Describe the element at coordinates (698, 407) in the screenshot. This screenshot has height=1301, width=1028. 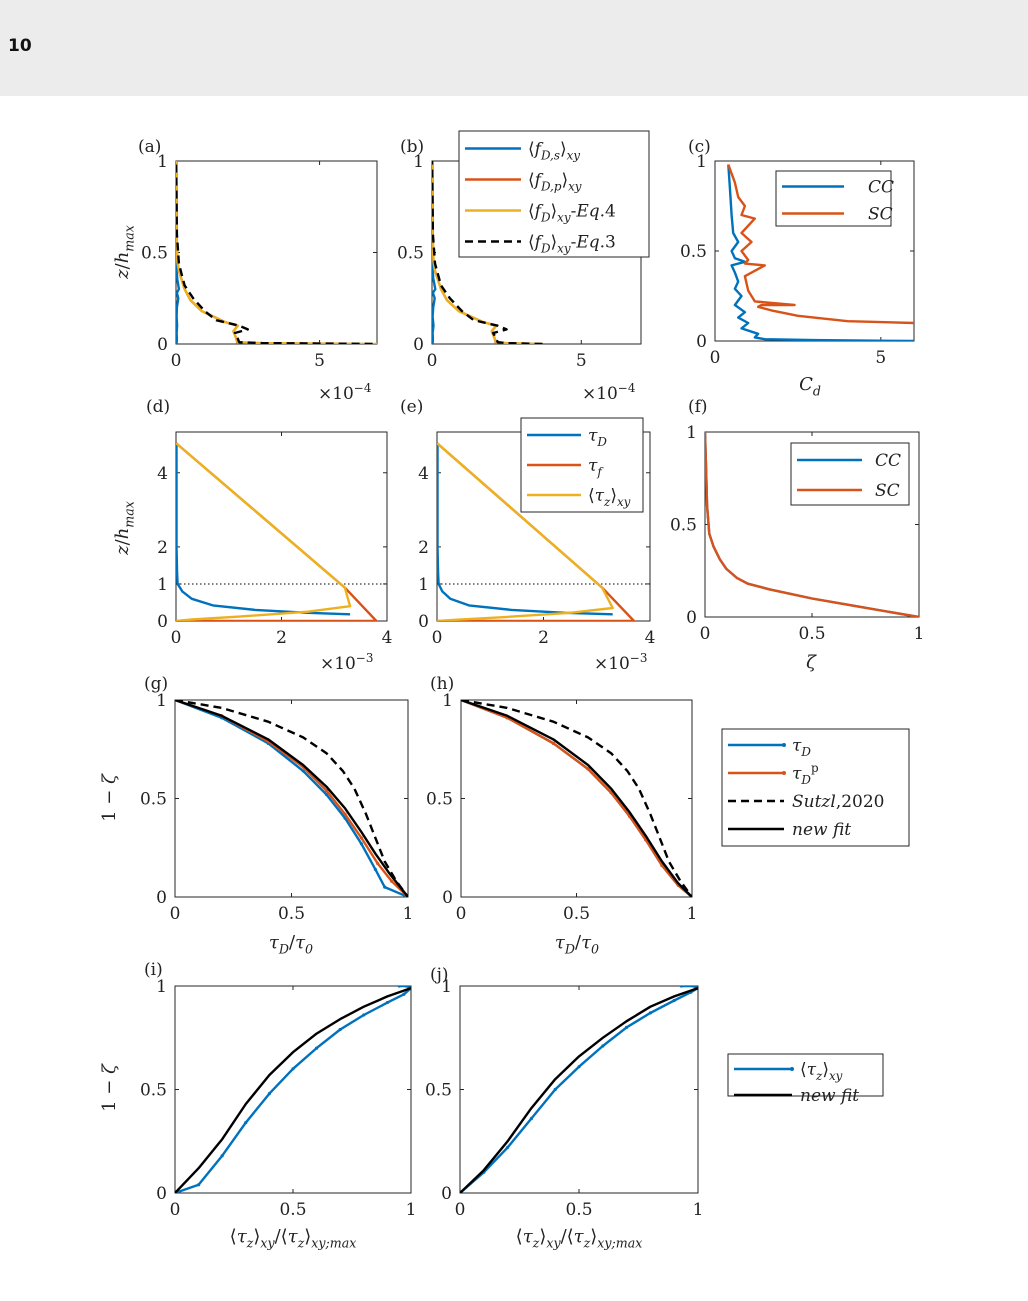
I see `panel-label: (f)` at that location.